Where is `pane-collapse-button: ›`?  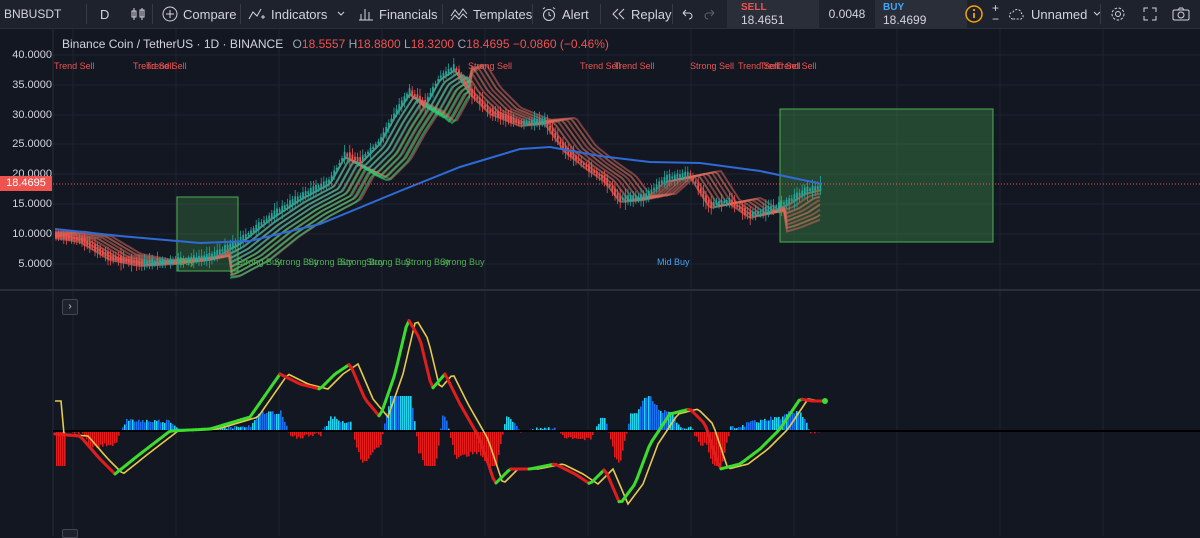 pane-collapse-button: › is located at coordinates (70, 307).